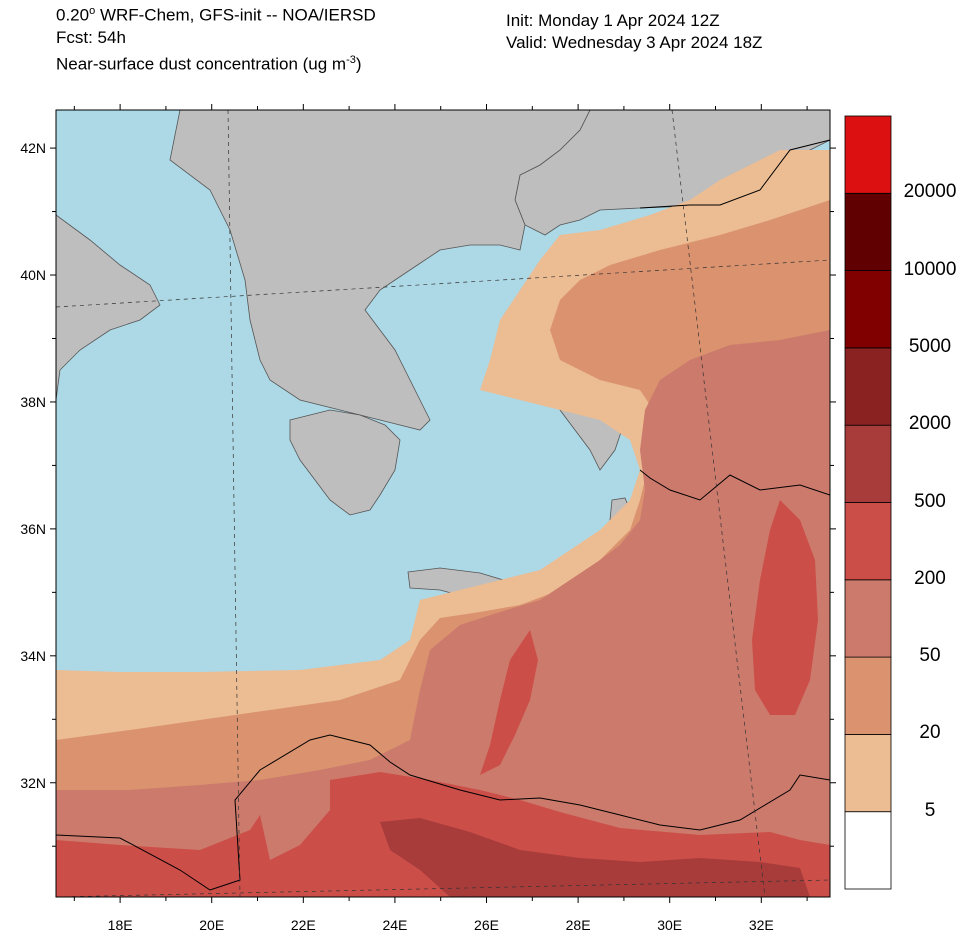  What do you see at coordinates (33, 529) in the screenshot?
I see `lat-tick-label: 36N` at bounding box center [33, 529].